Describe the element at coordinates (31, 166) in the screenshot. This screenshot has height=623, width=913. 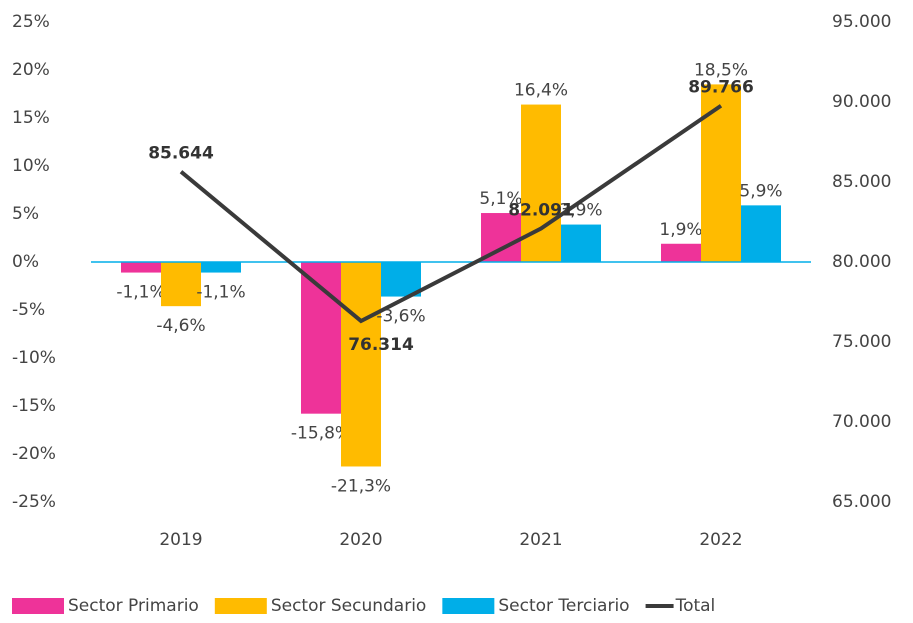
I see `y-tick-label: 10%` at that location.